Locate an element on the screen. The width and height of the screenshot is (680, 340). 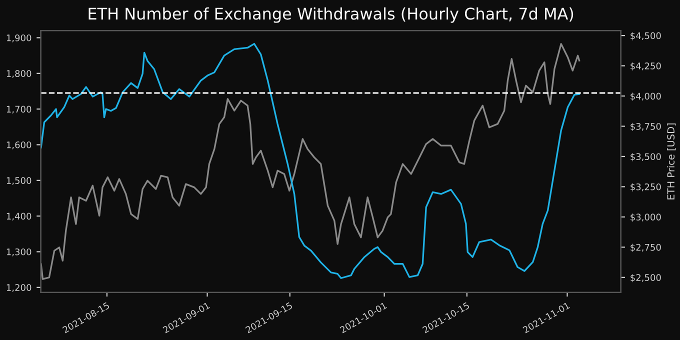
y2-axis-title: ETH Price [USD] is located at coordinates (671, 162).